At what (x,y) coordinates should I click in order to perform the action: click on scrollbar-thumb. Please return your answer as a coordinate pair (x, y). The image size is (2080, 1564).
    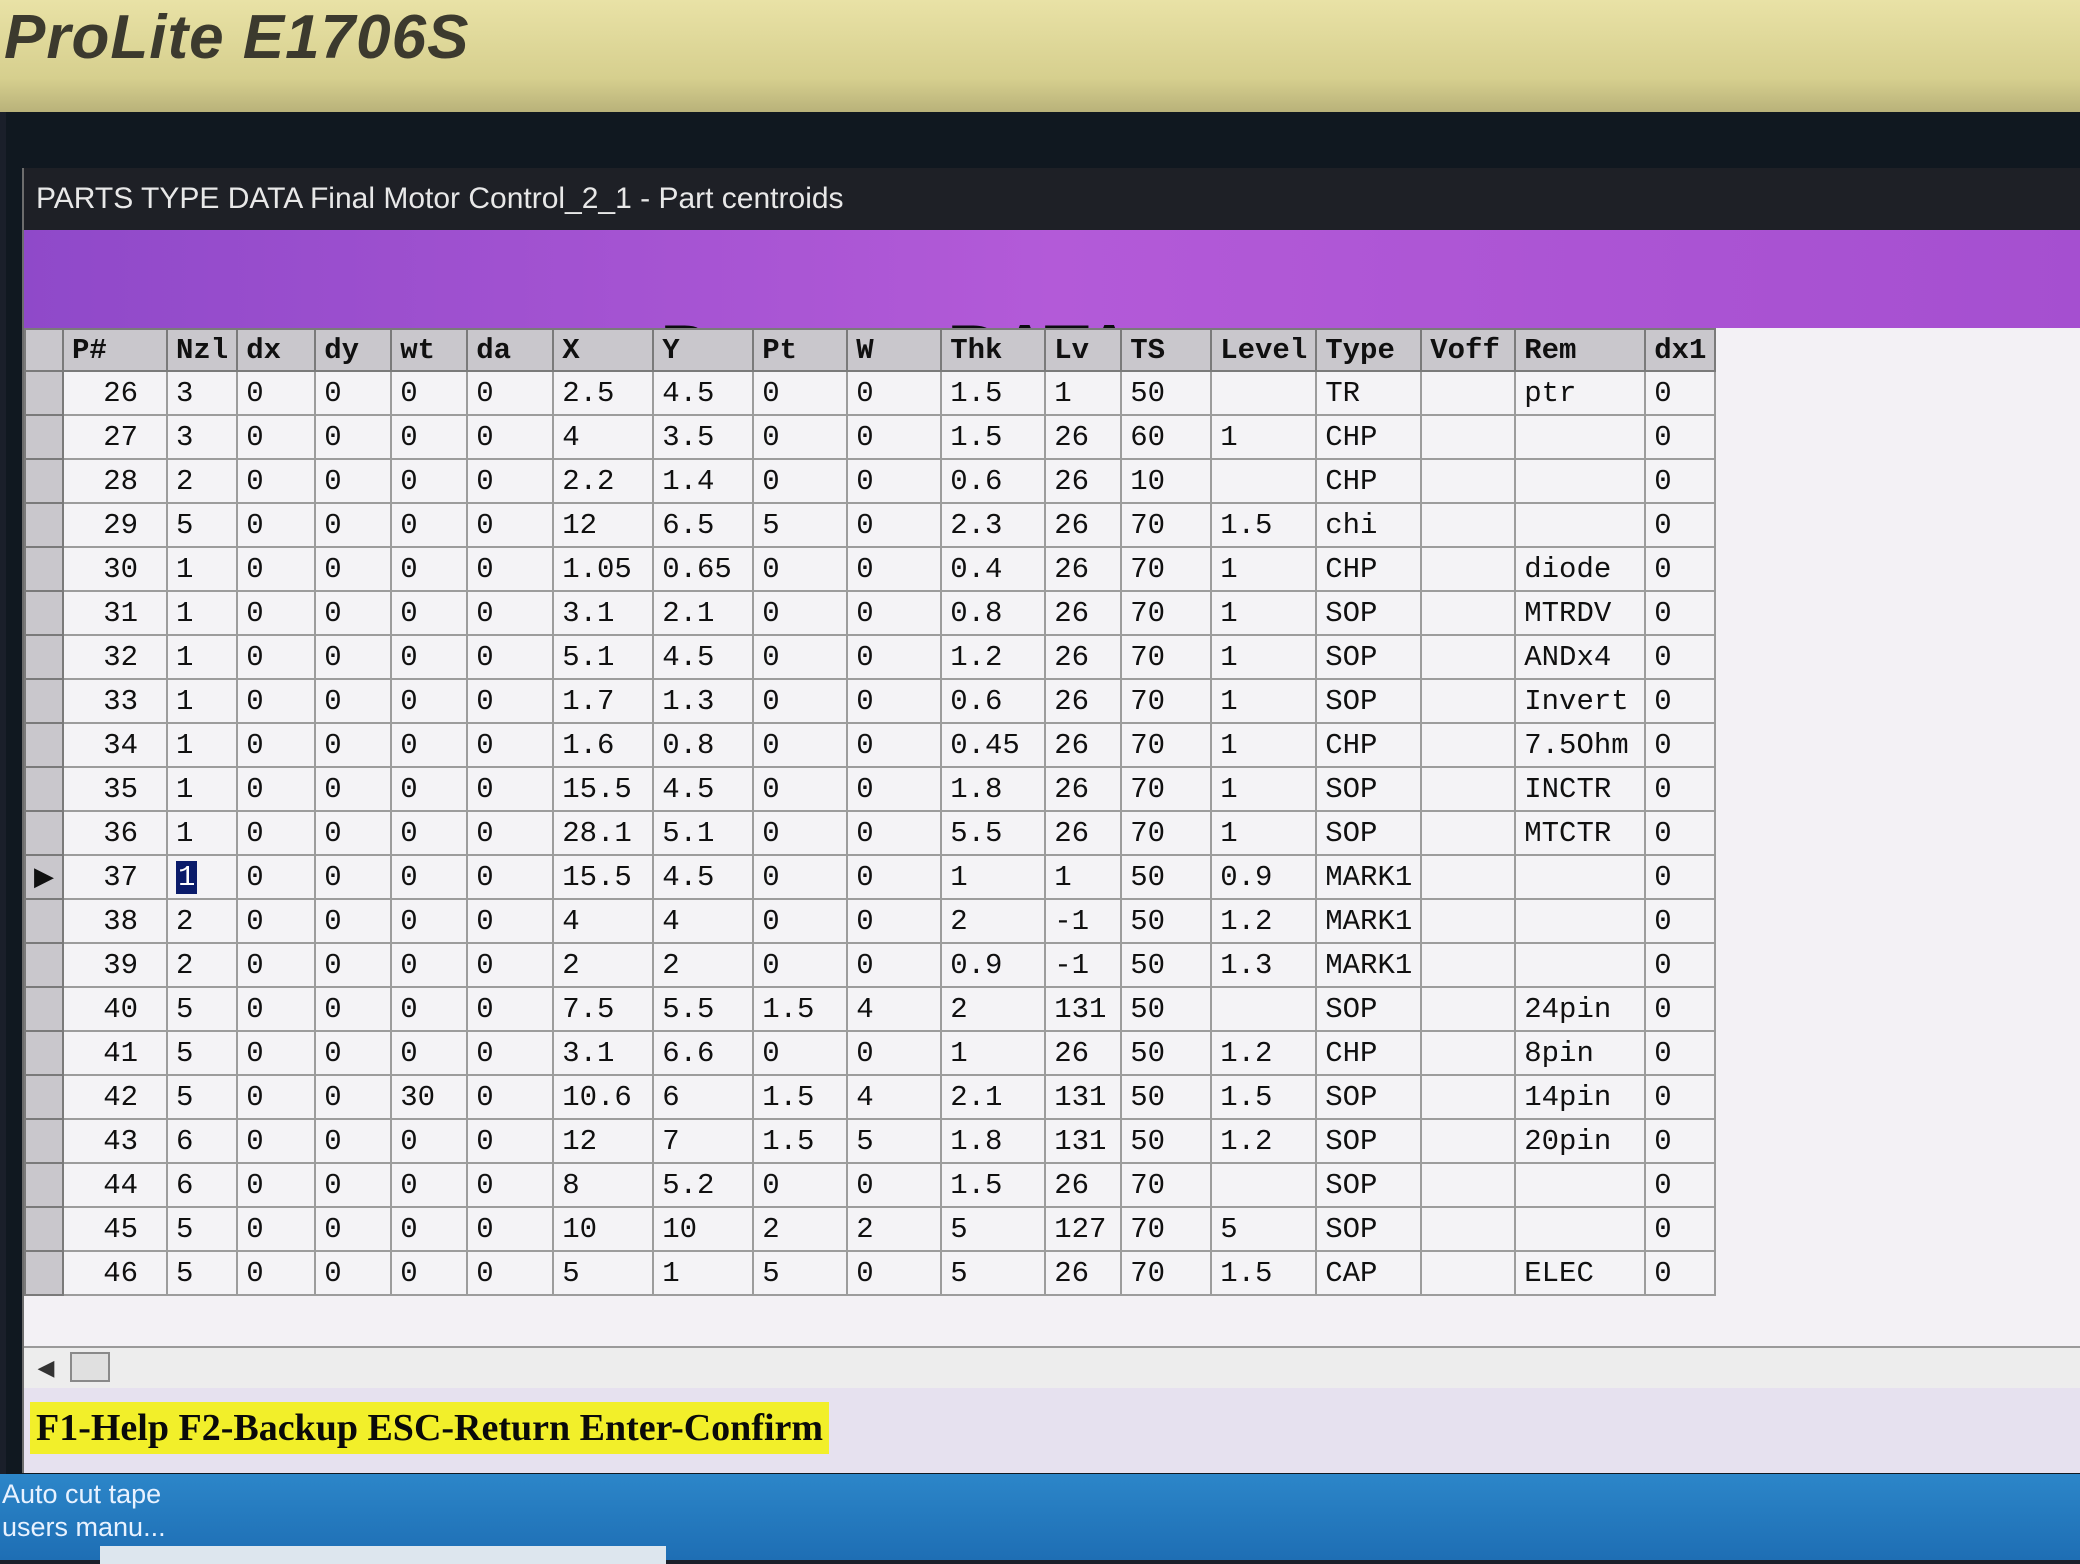
    Looking at the image, I should click on (90, 1367).